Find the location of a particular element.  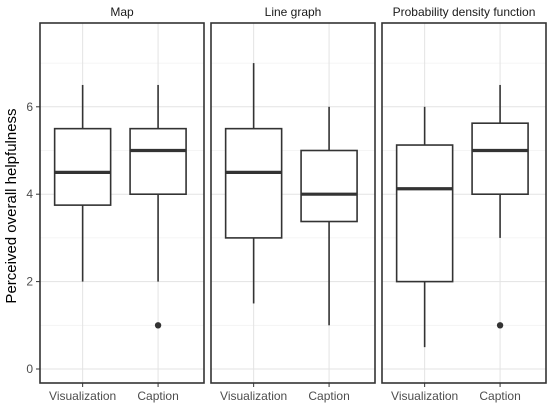

panel-title: Probability density function is located at coordinates (464, 12).